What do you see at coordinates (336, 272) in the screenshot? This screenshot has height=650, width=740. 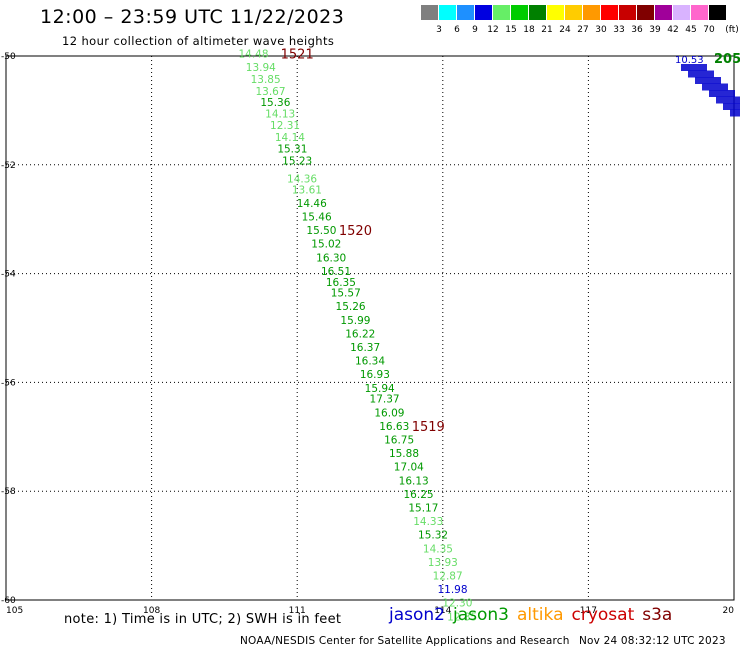 I see `swh-value-label: 16.51` at bounding box center [336, 272].